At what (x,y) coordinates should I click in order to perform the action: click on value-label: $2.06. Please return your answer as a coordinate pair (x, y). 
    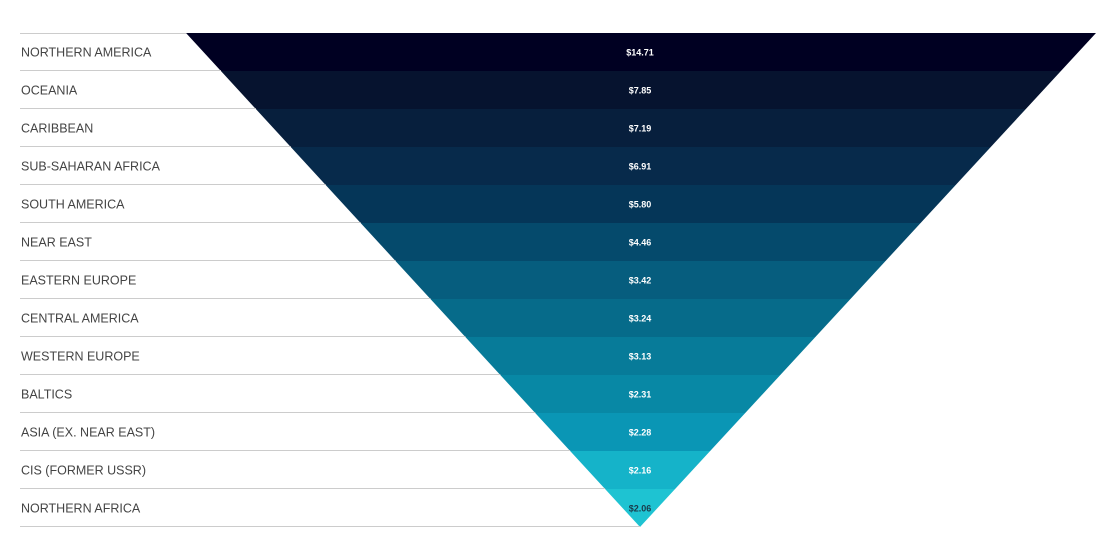
    Looking at the image, I should click on (640, 509).